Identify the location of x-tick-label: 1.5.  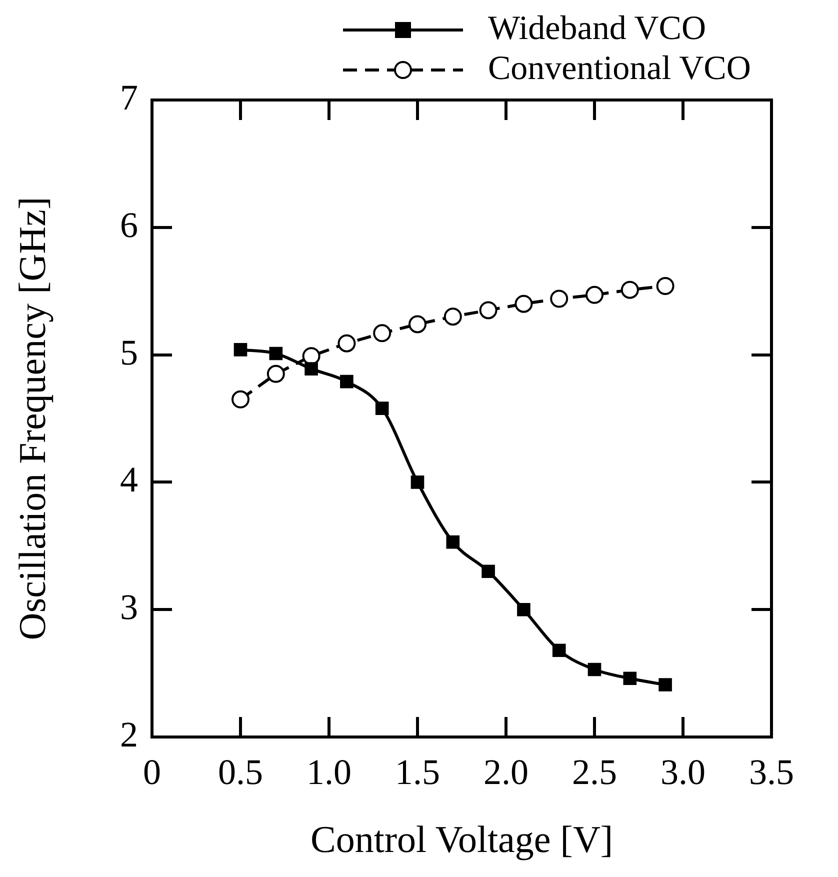
(417, 772).